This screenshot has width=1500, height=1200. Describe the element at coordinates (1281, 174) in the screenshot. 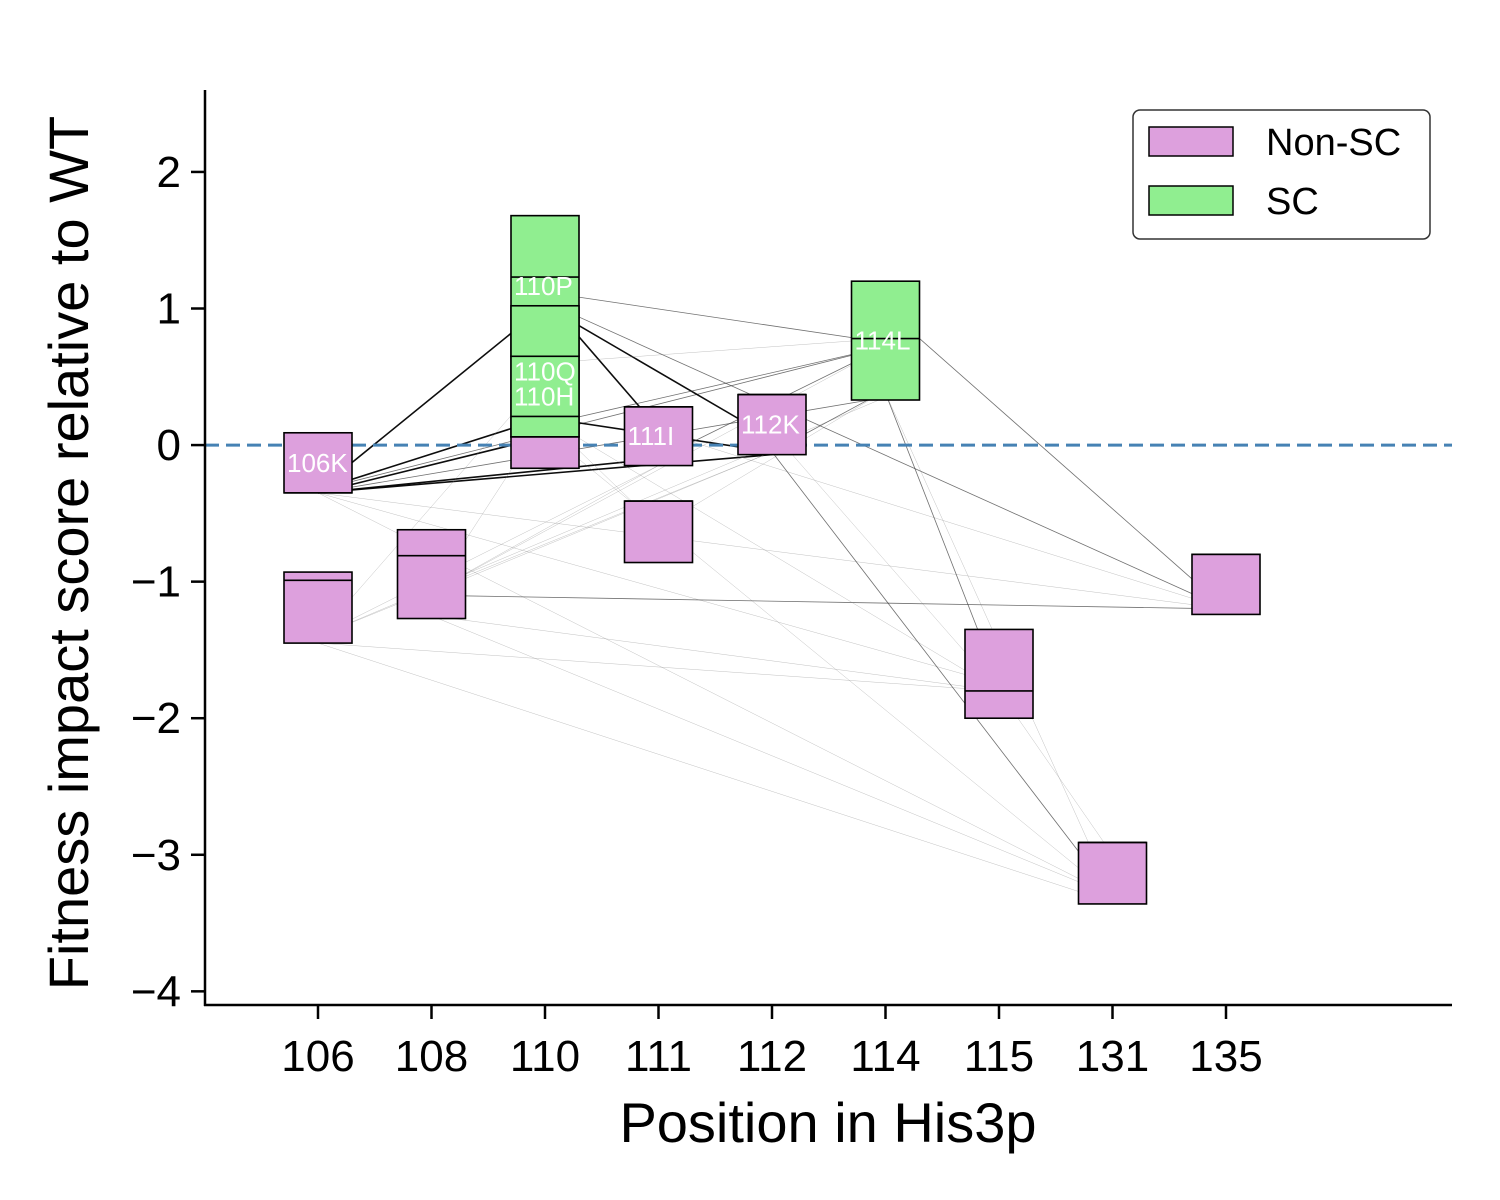

I see `legend: Non-SC SC` at that location.